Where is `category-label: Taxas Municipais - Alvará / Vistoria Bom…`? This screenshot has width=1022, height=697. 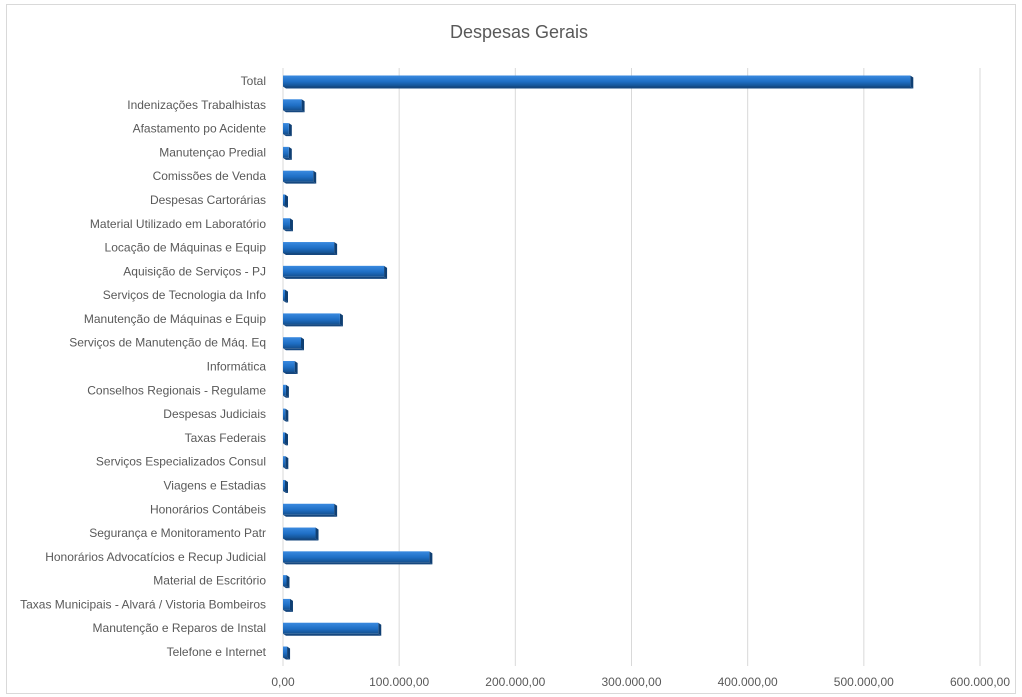
category-label: Taxas Municipais - Alvará / Vistoria Bom… is located at coordinates (143, 604).